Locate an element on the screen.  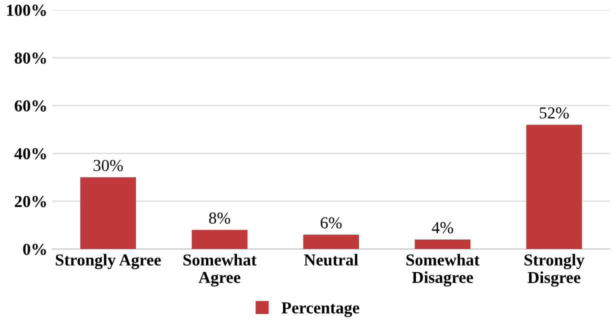
y-tick-label: 100% is located at coordinates (26, 10).